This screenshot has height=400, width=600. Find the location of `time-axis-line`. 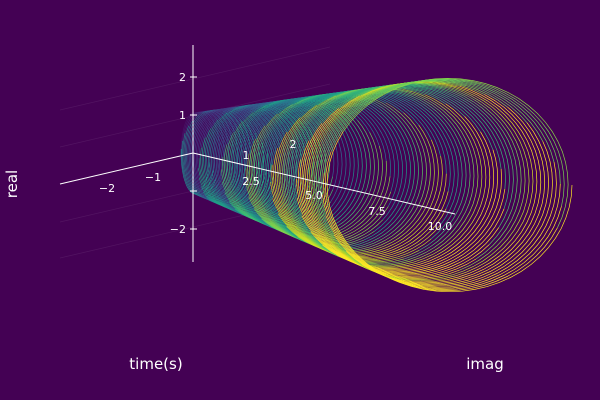

time-axis-line is located at coordinates (324, 183).